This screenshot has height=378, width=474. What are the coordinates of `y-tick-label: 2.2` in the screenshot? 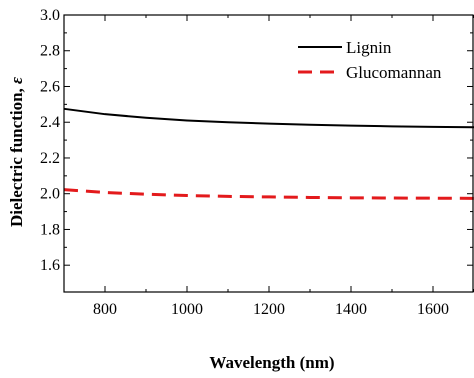 It's located at (50, 158).